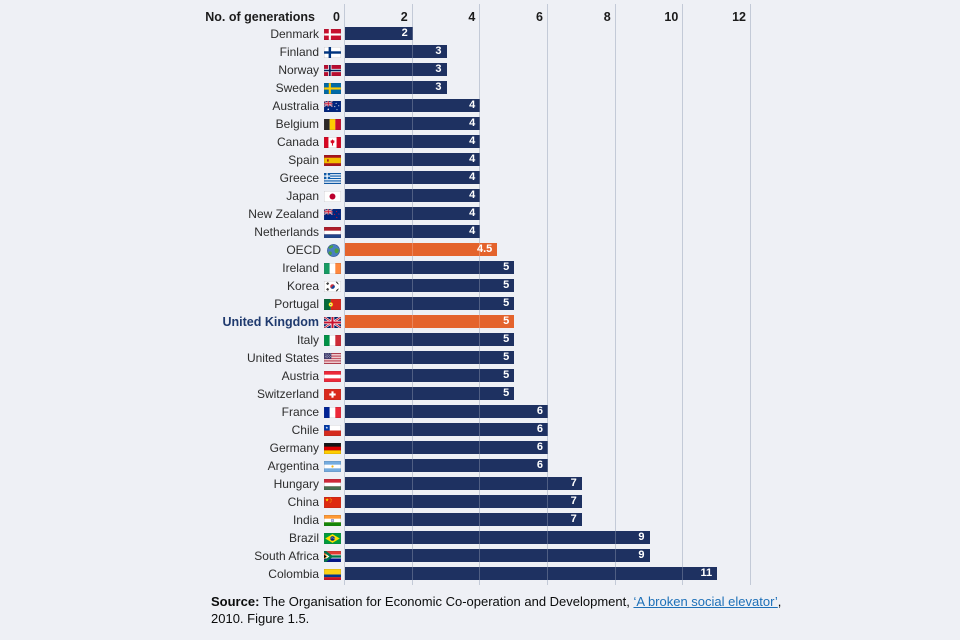 The image size is (960, 640). Describe the element at coordinates (396, 51) in the screenshot. I see `bar: 3` at that location.